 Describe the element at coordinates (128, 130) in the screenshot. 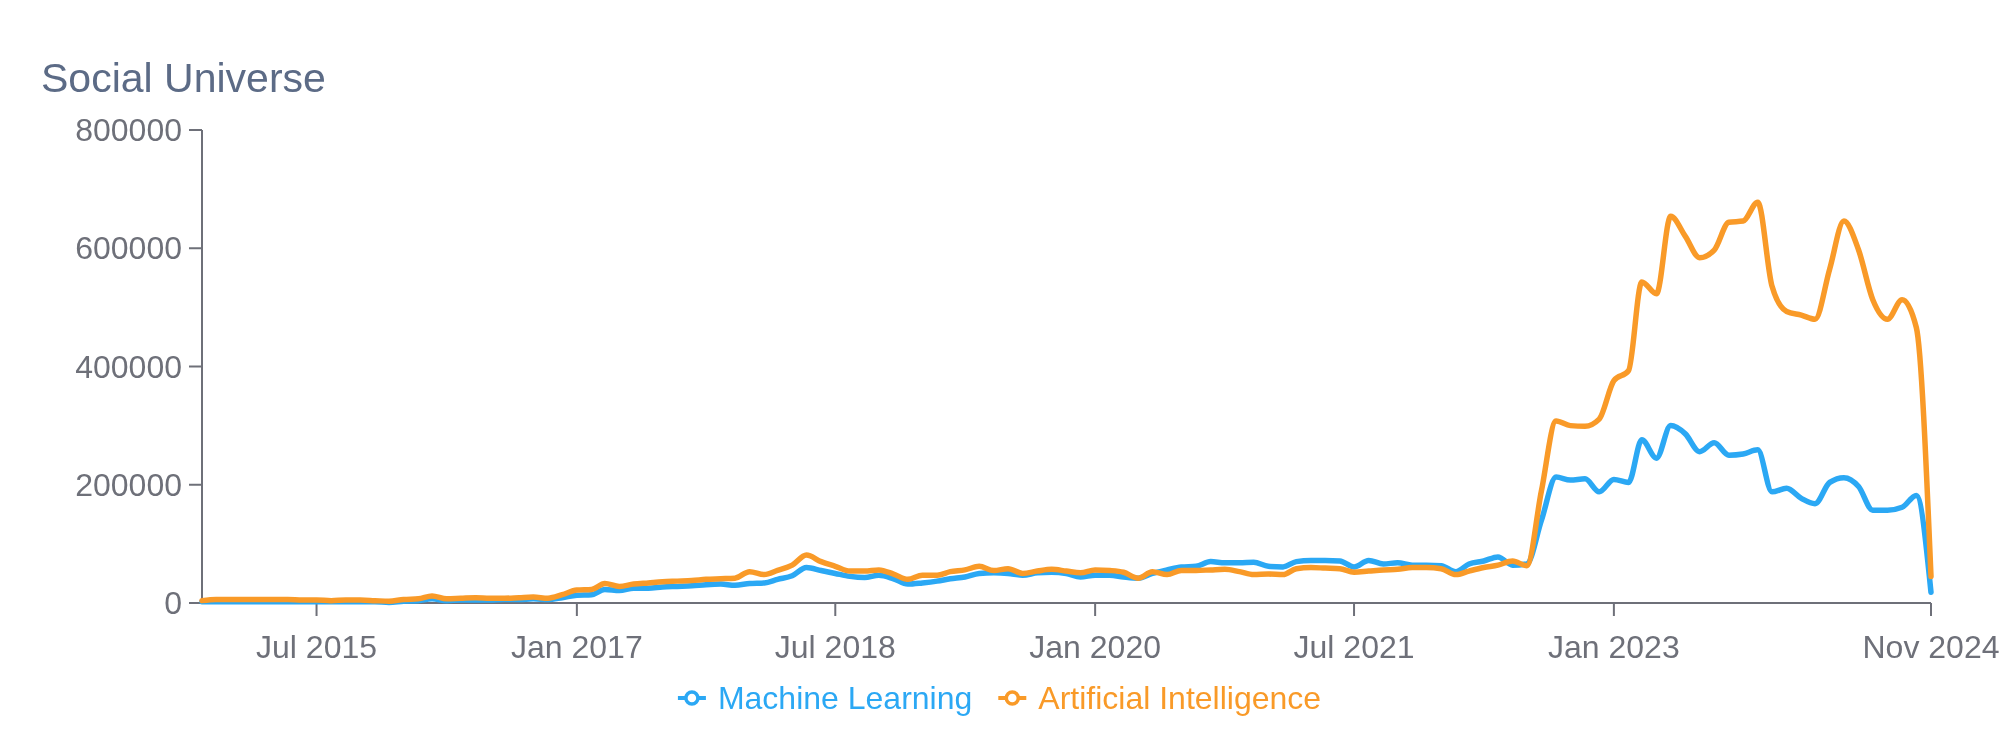

I see `y-tick-label: 800000` at that location.